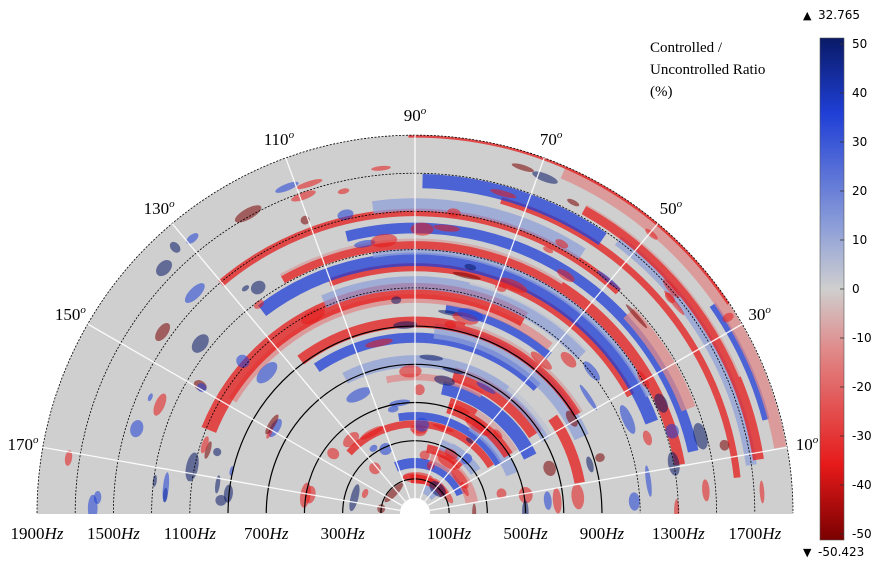 Image resolution: width=888 pixels, height=562 pixels. Describe the element at coordinates (859, 240) in the screenshot. I see `colorbar-tick-label: 10` at that location.